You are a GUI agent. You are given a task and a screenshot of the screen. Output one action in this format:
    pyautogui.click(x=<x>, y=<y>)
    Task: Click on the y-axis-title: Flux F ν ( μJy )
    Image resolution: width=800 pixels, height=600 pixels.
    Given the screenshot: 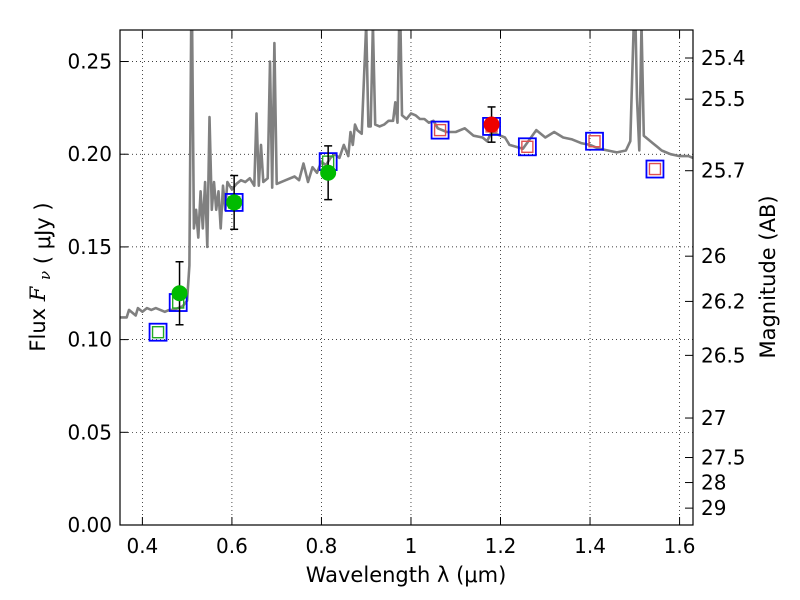 What is the action you would take?
    pyautogui.click(x=40, y=276)
    